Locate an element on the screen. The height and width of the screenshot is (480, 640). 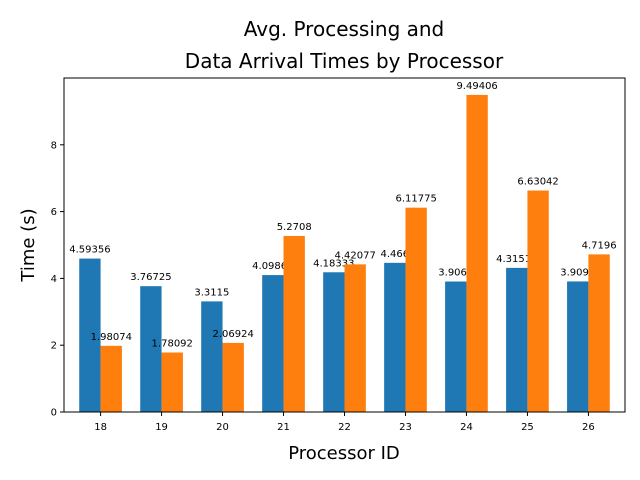
x-tick-label: 22 is located at coordinates (344, 427).